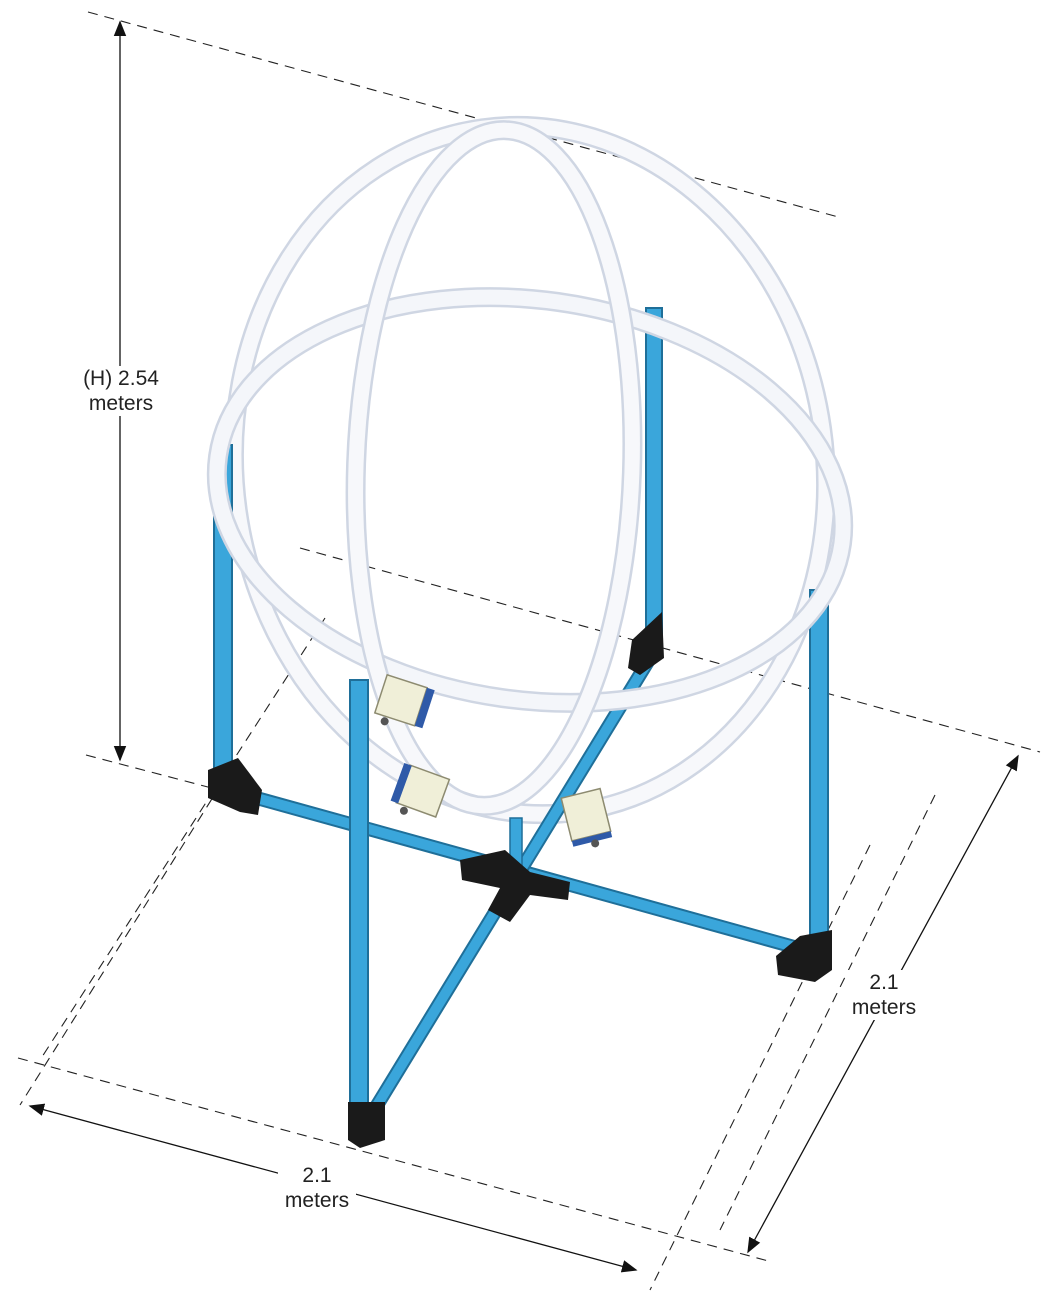 The width and height of the screenshot is (1048, 1300). Describe the element at coordinates (121, 378) in the screenshot. I see `height-value: (H) 2.54` at that location.